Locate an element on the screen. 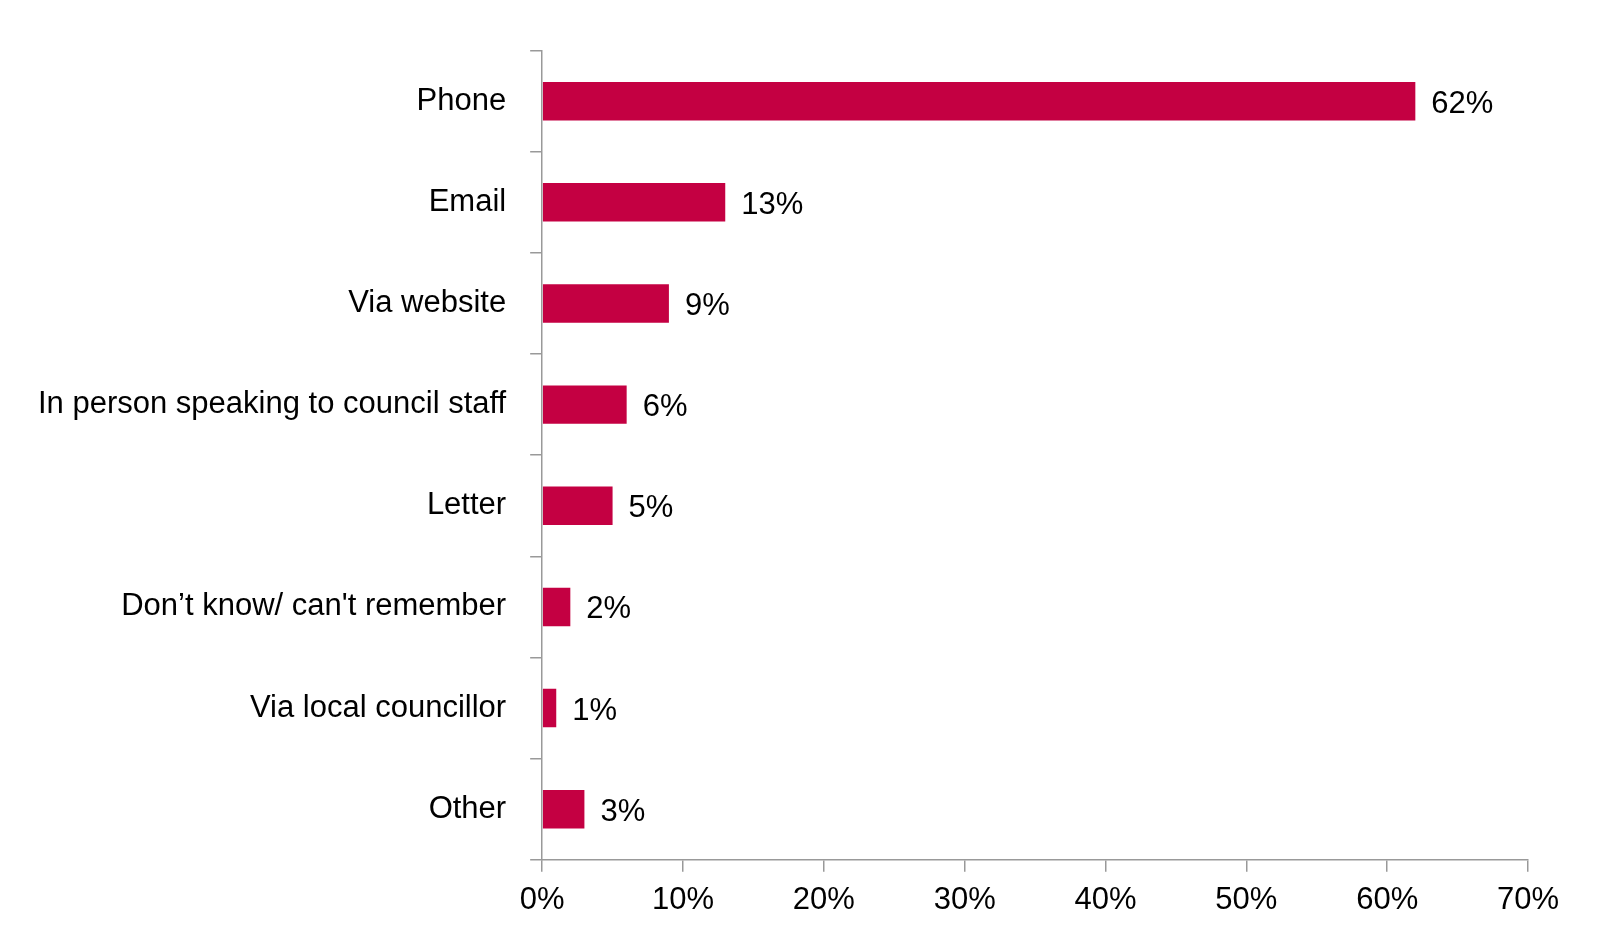 This screenshot has width=1597, height=947. x-tick-label: 60% is located at coordinates (1387, 898).